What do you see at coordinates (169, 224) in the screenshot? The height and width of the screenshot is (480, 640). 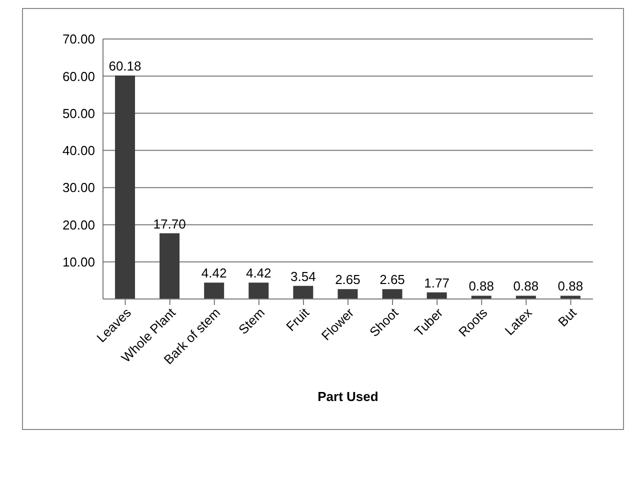 I see `data-label: 17.70` at bounding box center [169, 224].